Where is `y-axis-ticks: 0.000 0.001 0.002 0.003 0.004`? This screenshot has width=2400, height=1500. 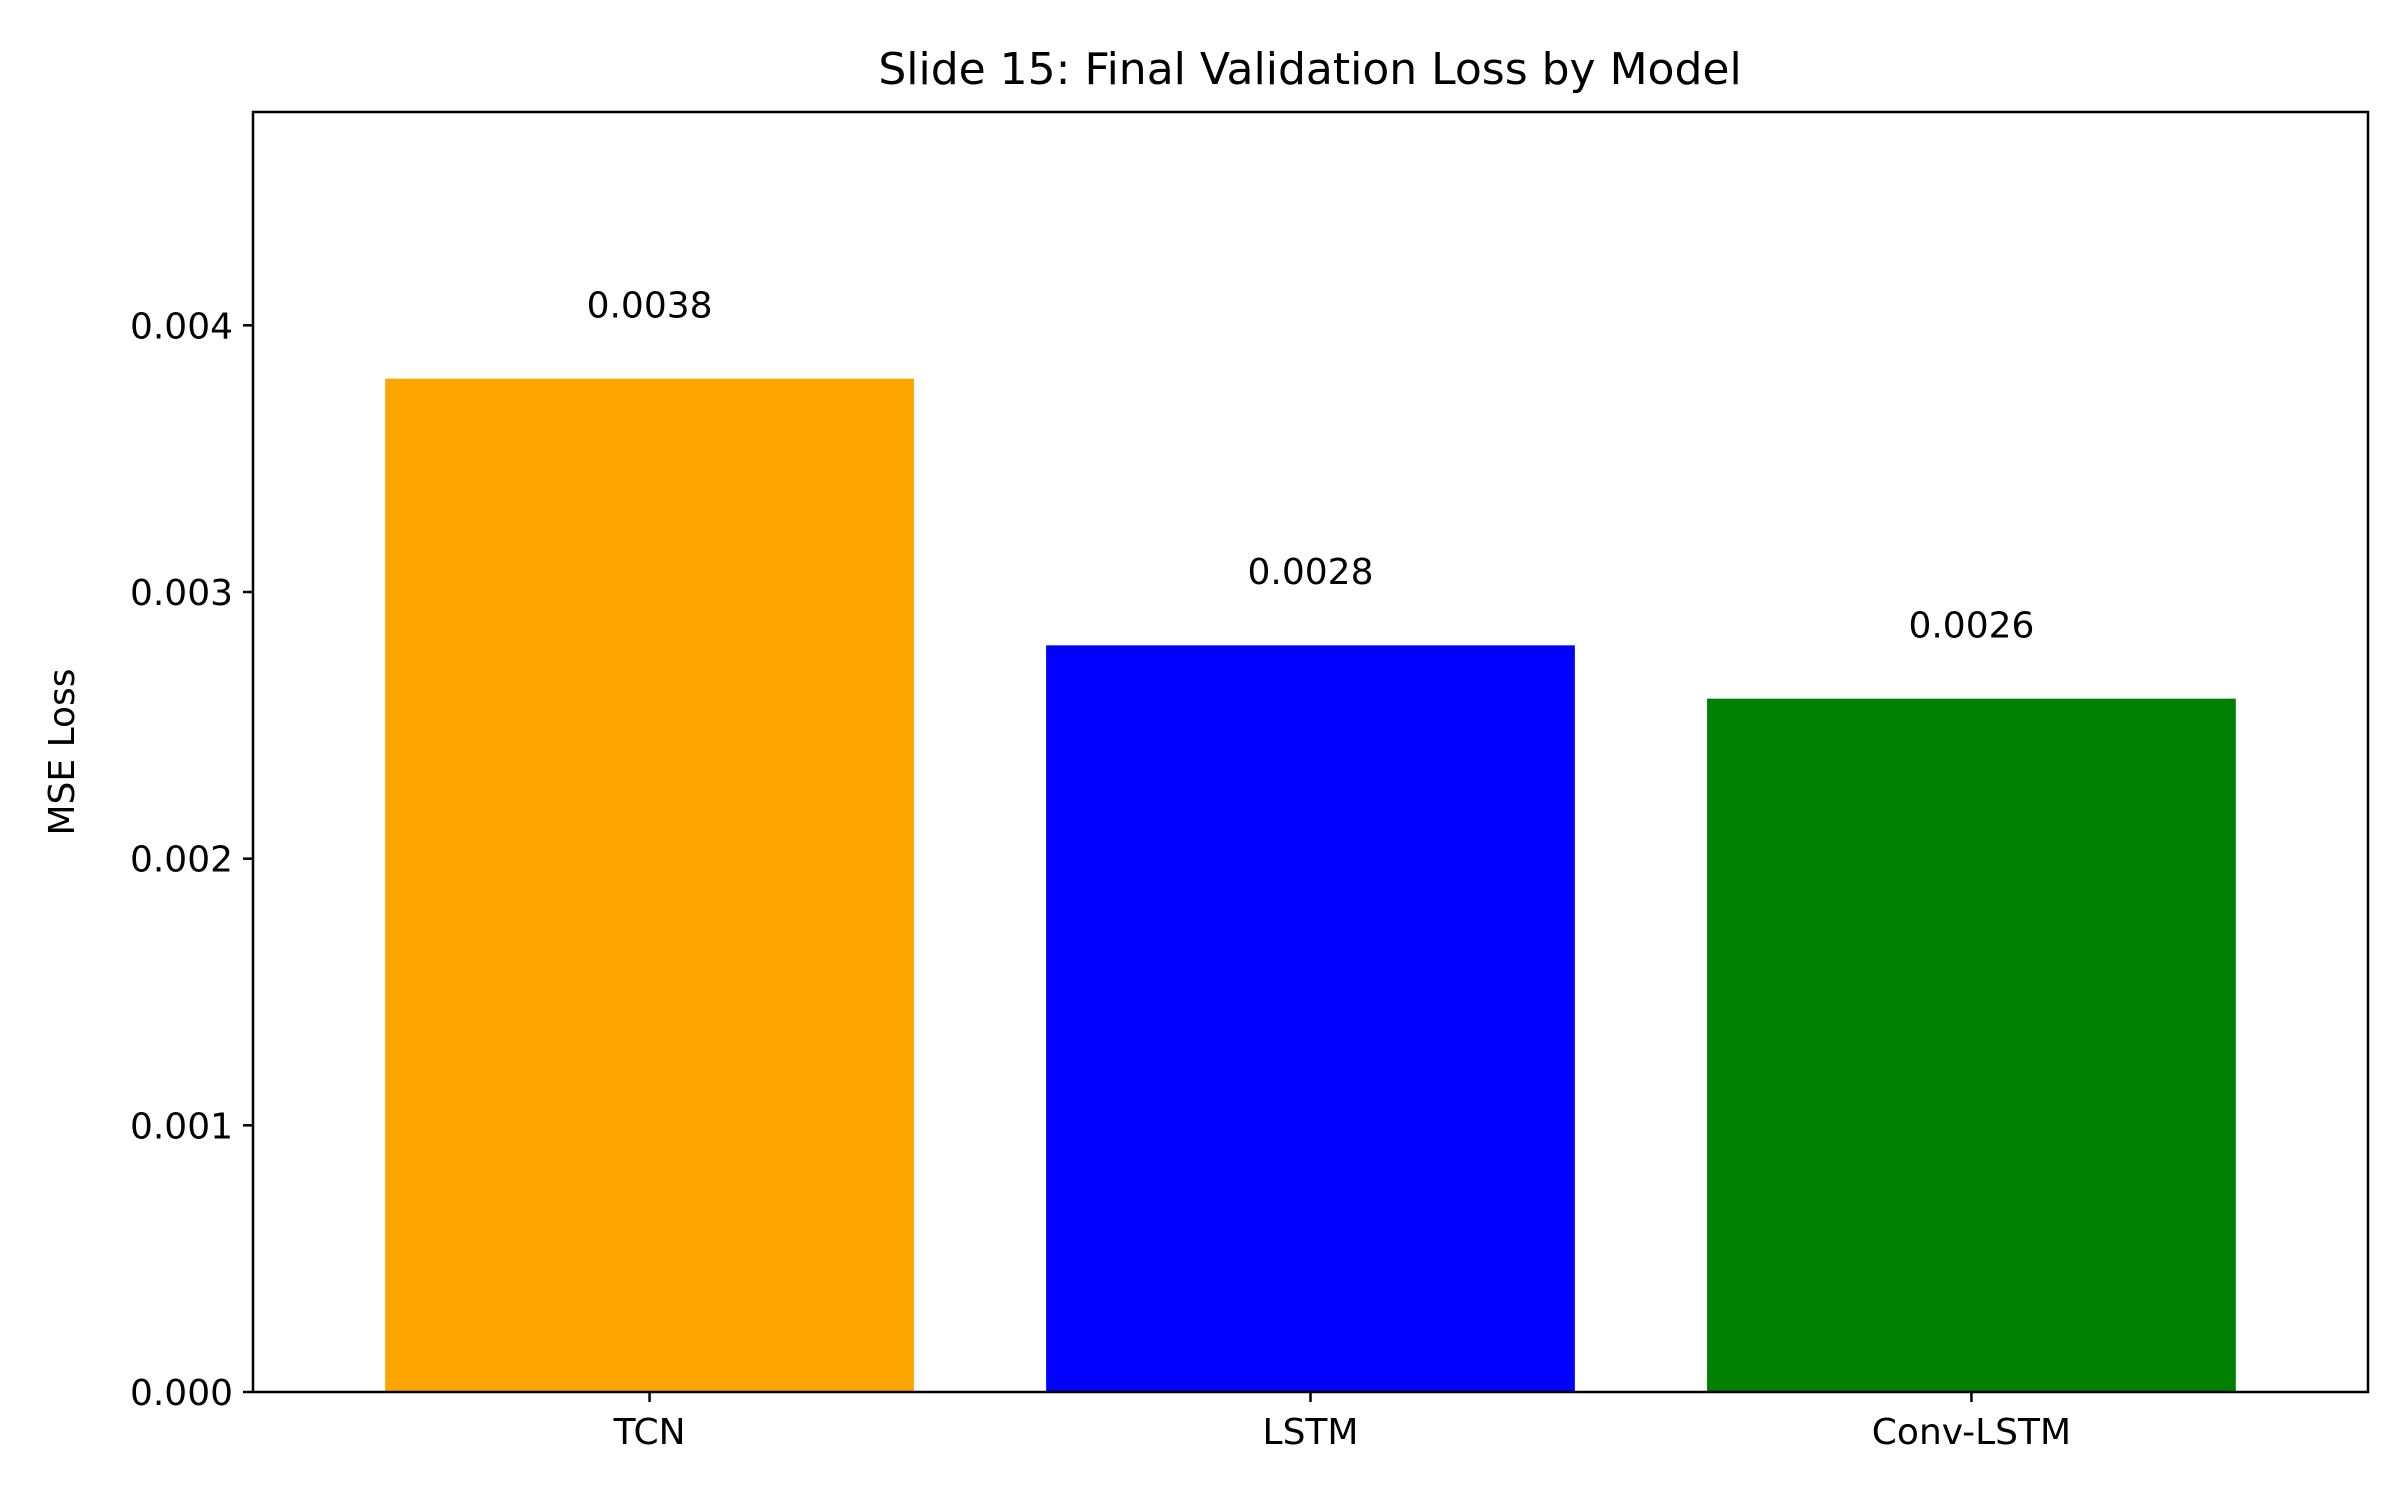 y-axis-ticks: 0.000 0.001 0.002 0.003 0.004 is located at coordinates (191, 860).